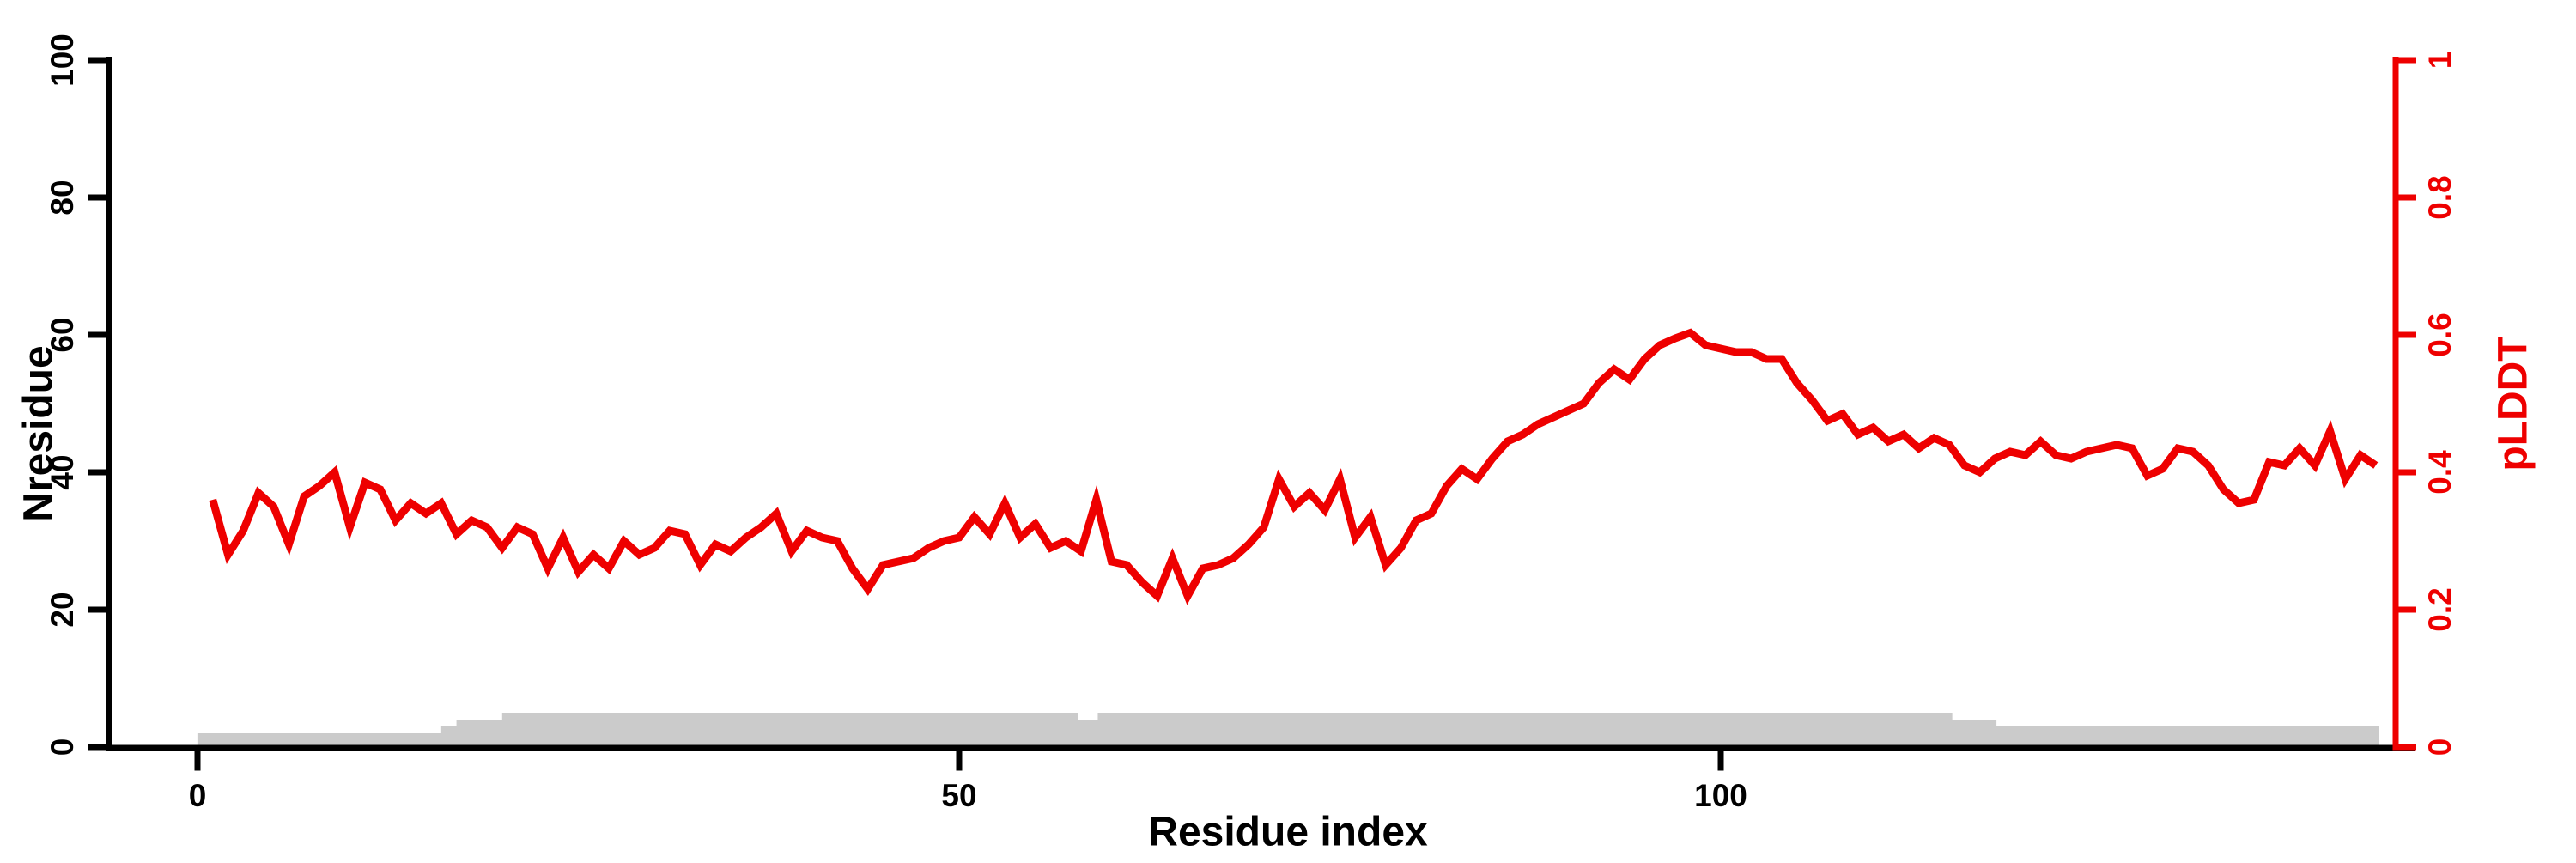 The width and height of the screenshot is (2576, 863). I want to click on x-tick-label: 50, so click(958, 796).